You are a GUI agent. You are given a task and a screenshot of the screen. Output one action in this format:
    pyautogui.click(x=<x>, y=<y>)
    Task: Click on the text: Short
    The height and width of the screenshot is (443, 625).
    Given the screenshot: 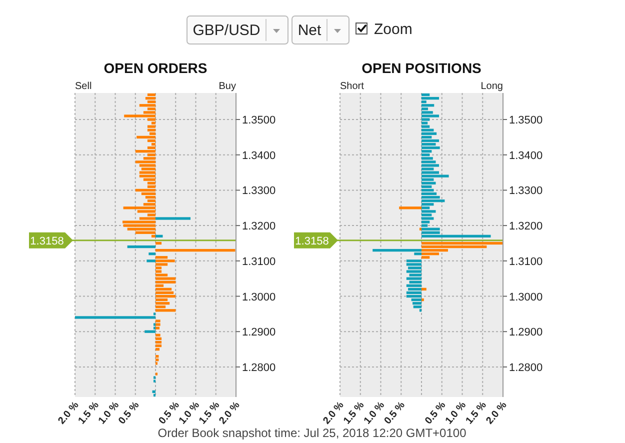 What is the action you would take?
    pyautogui.click(x=352, y=86)
    